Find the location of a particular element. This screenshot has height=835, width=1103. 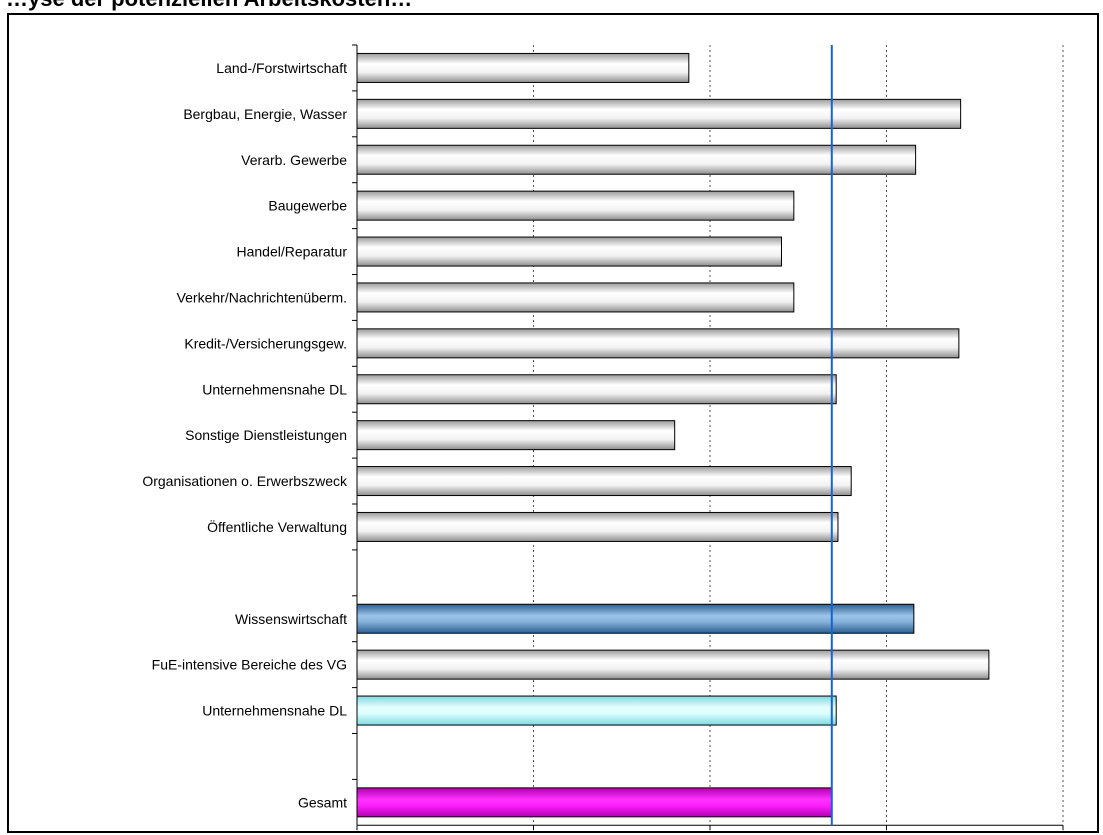

category-label: FuE-intensive Bereiche des VG is located at coordinates (249, 665).